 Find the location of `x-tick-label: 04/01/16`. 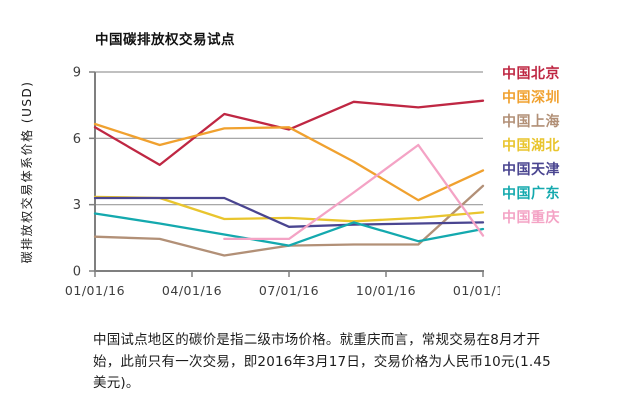

x-tick-label: 04/01/16 is located at coordinates (192, 290).